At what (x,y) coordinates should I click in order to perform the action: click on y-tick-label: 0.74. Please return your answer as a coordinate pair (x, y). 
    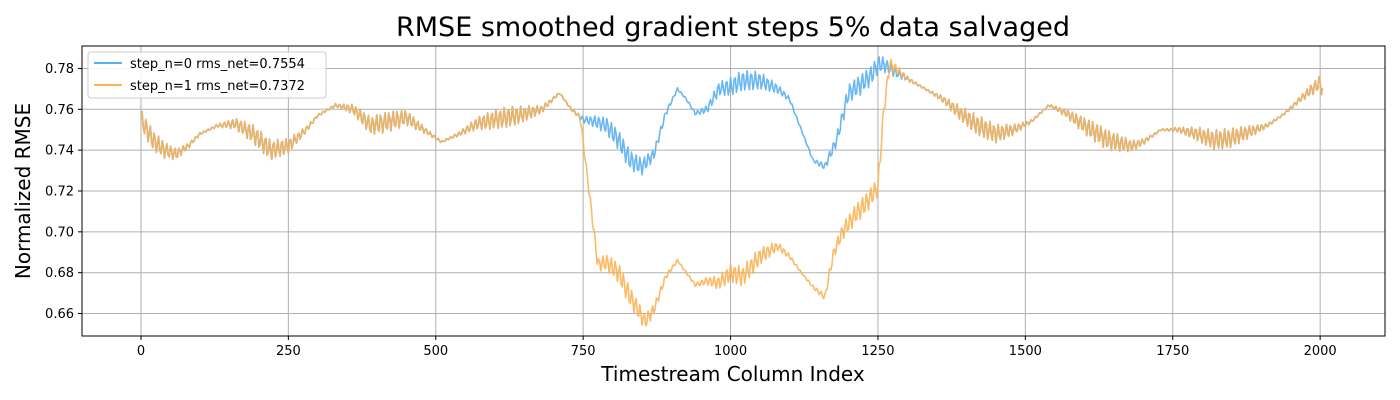
    Looking at the image, I should click on (59, 151).